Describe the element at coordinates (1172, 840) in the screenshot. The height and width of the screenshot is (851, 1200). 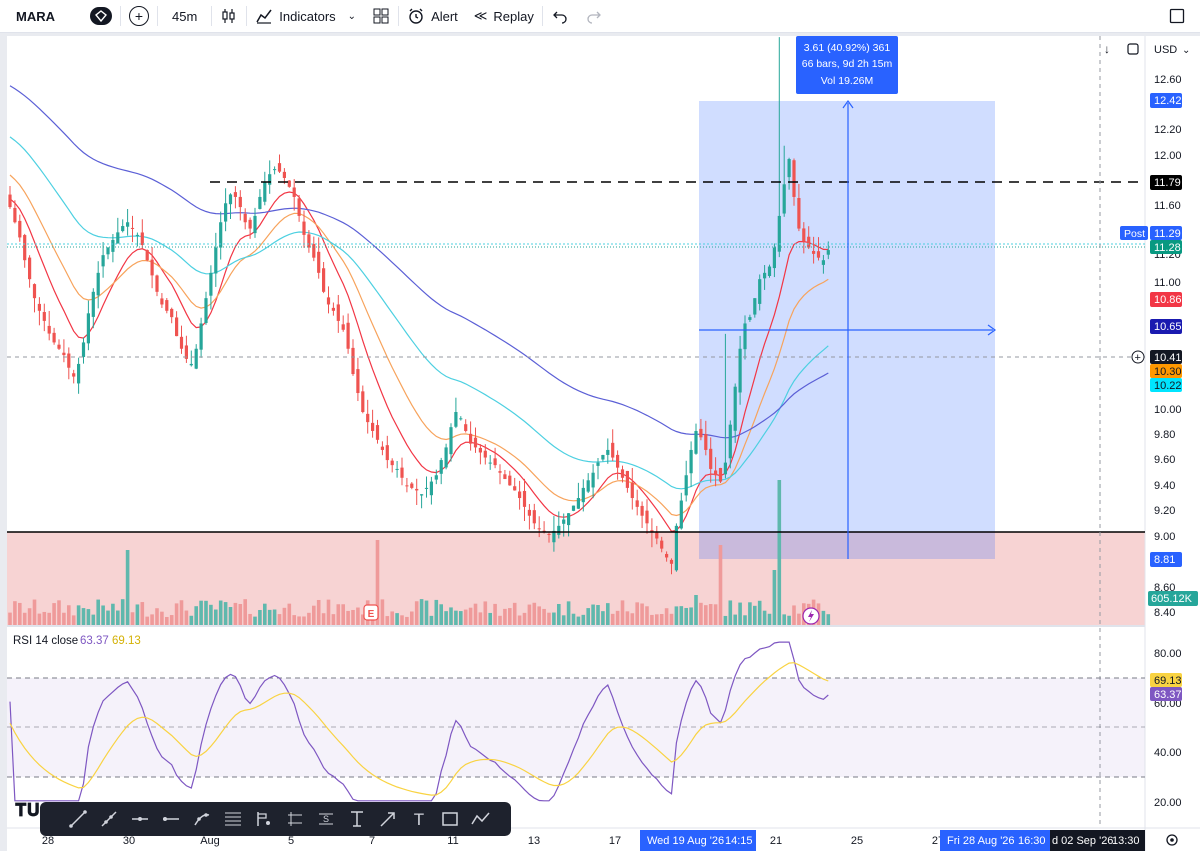
I see `settings-icon` at that location.